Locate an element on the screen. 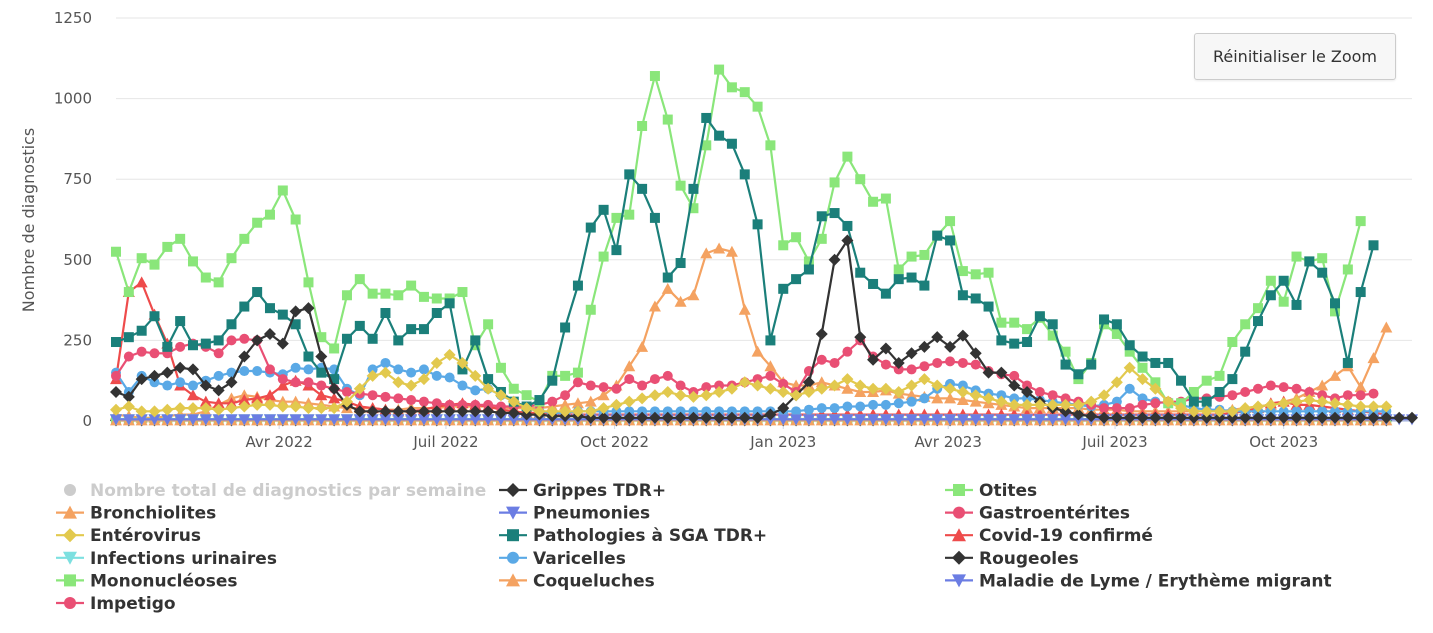 This screenshot has height=633, width=1433. legend-label: Nombre total de diagnostics par semaine is located at coordinates (288, 491).